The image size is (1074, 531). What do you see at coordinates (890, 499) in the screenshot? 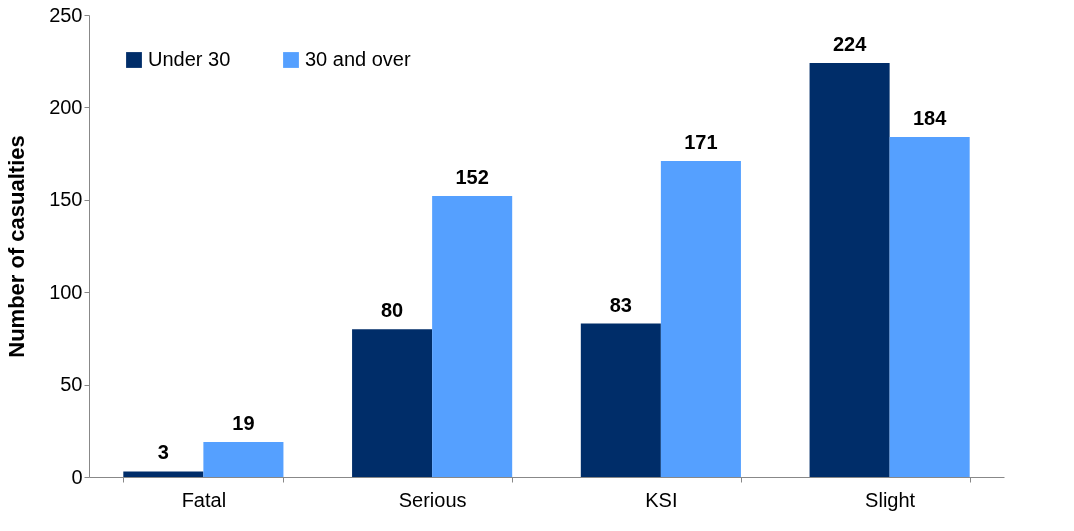
I see `x-tick-label: Slight` at bounding box center [890, 499].